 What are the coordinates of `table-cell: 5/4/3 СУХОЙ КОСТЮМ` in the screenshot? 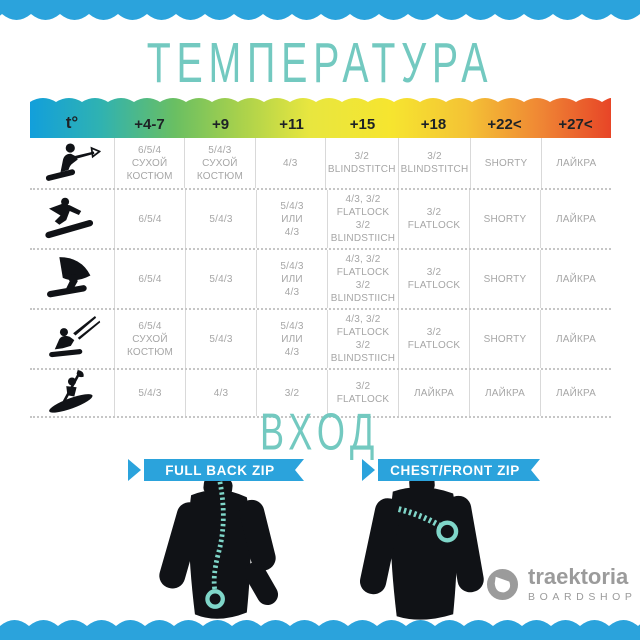 It's located at (219, 163).